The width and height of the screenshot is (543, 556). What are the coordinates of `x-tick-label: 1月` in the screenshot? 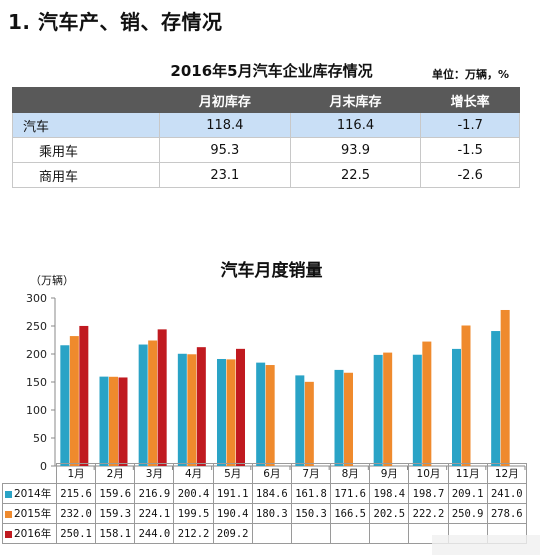 It's located at (76, 473).